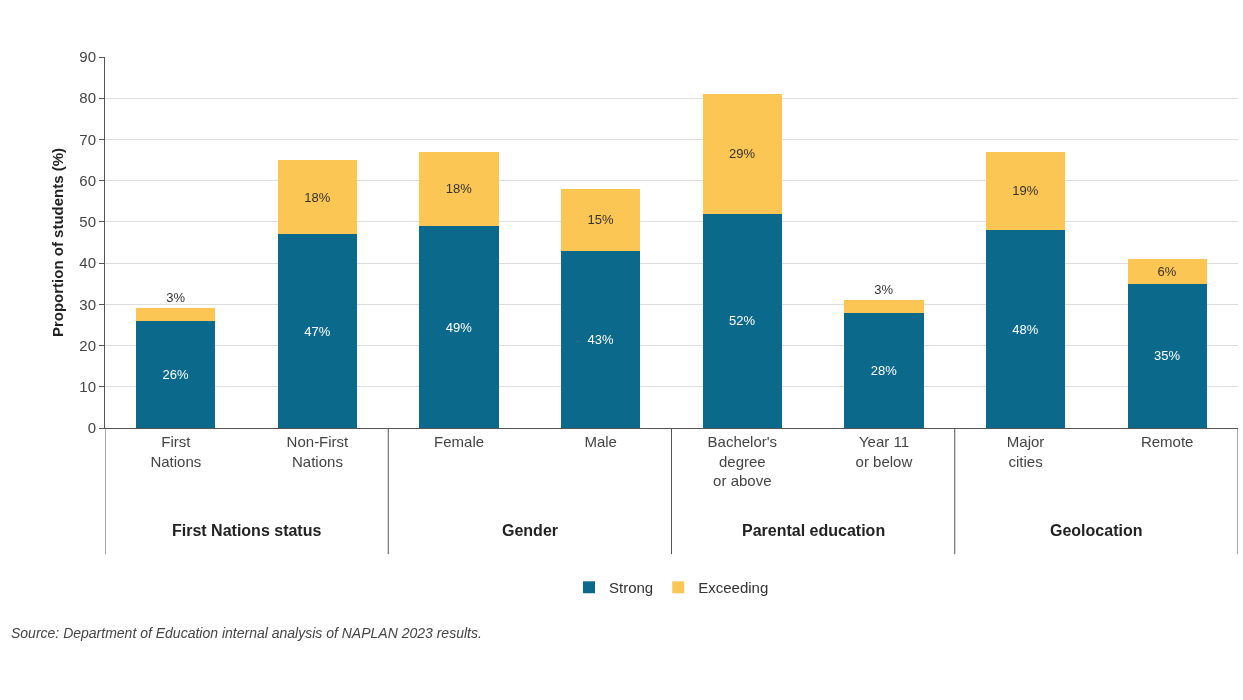  What do you see at coordinates (57, 242) in the screenshot?
I see `y-axis-title: Proportion of students (%)` at bounding box center [57, 242].